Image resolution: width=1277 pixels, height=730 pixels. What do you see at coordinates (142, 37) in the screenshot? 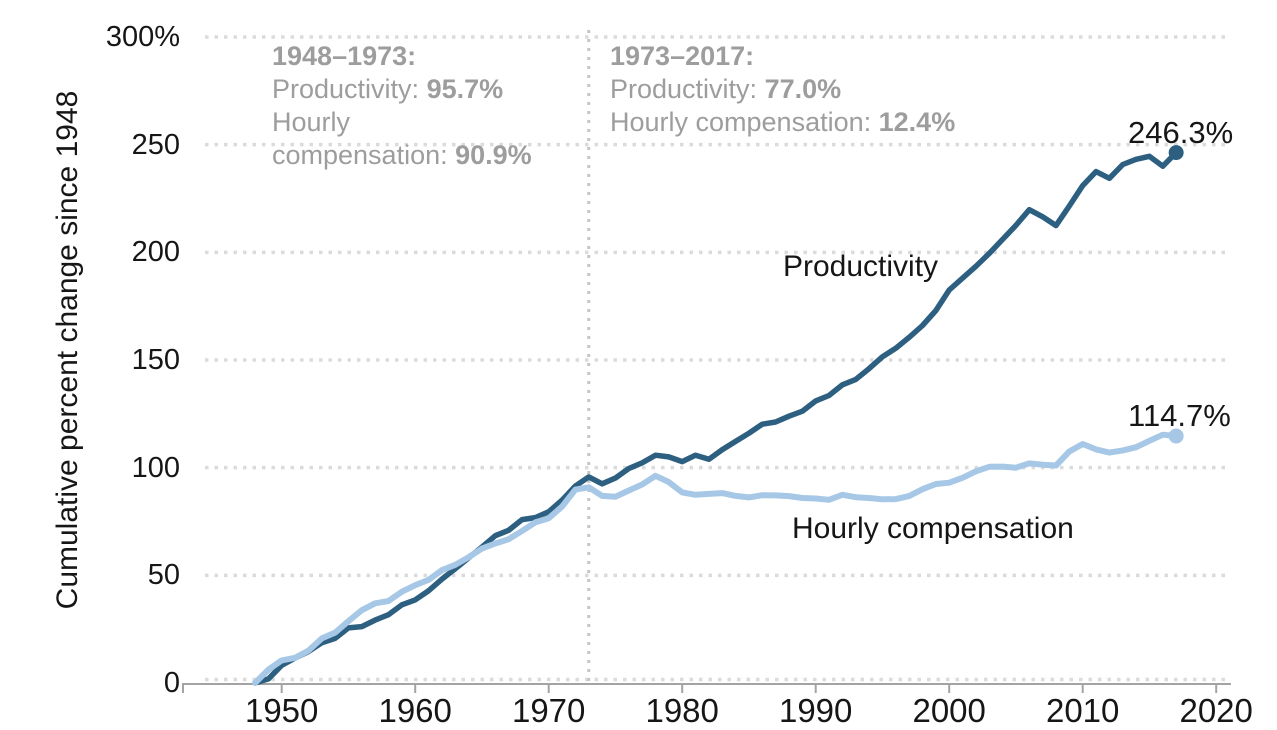
I see `y-tick-label: 300%` at bounding box center [142, 37].